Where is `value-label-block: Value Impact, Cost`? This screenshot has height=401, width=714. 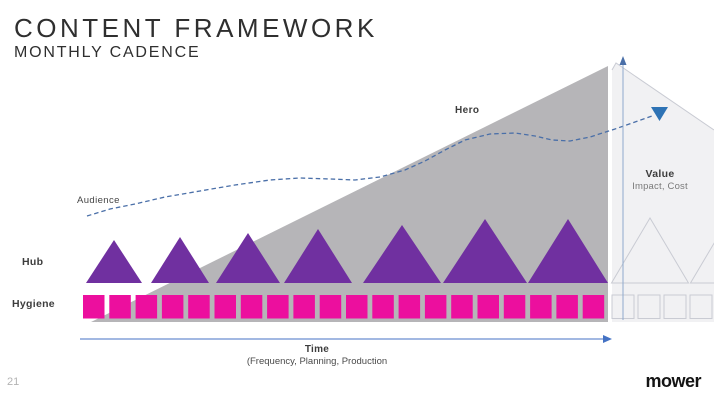 value-label-block: Value Impact, Cost is located at coordinates (660, 180).